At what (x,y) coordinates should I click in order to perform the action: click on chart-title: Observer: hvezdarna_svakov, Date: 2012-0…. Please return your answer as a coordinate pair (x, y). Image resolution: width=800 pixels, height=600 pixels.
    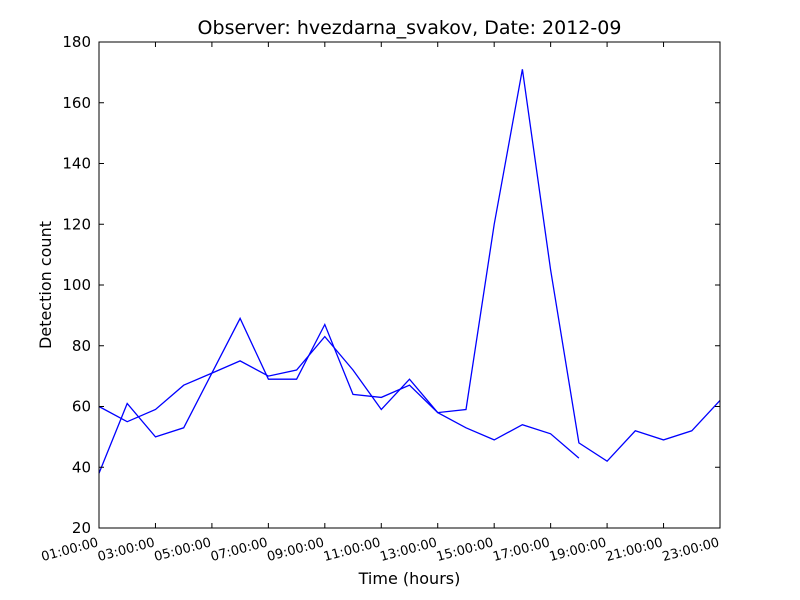
    Looking at the image, I should click on (410, 28).